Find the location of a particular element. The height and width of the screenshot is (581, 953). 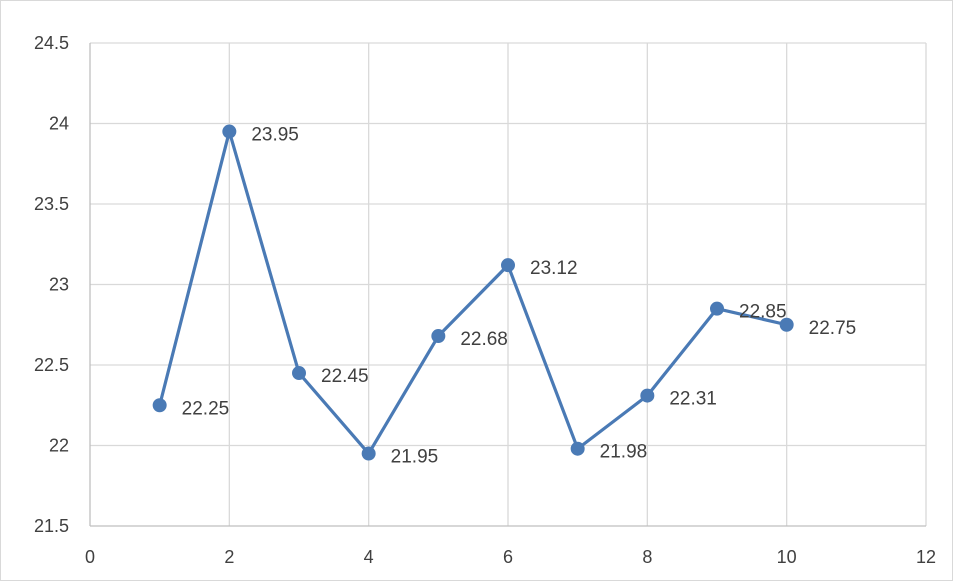

data-label: 22.25 is located at coordinates (206, 408).